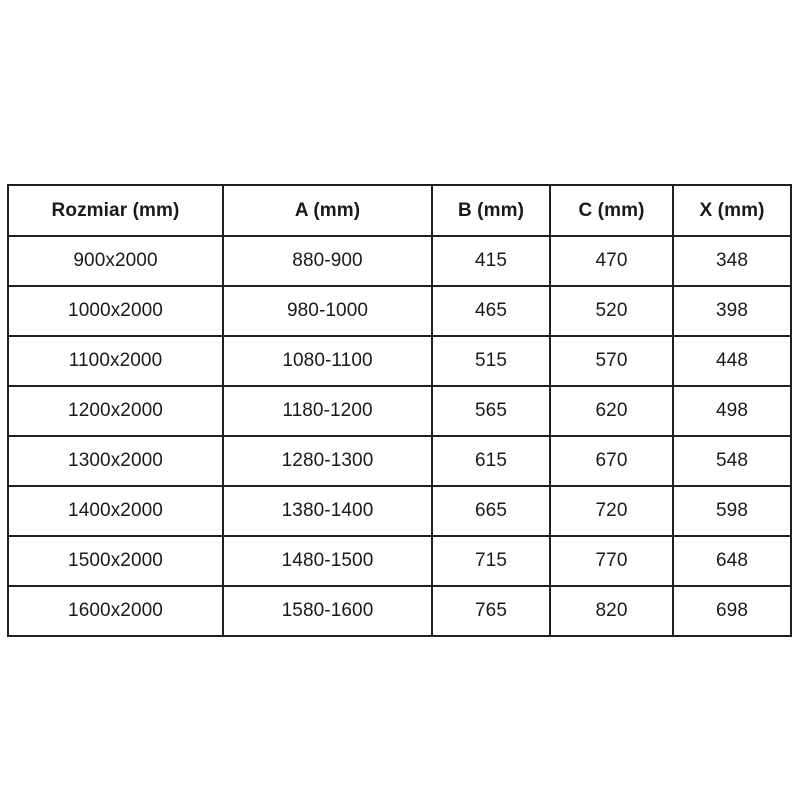 The height and width of the screenshot is (800, 800). Describe the element at coordinates (115, 511) in the screenshot. I see `cell-size: 1400x2000` at that location.